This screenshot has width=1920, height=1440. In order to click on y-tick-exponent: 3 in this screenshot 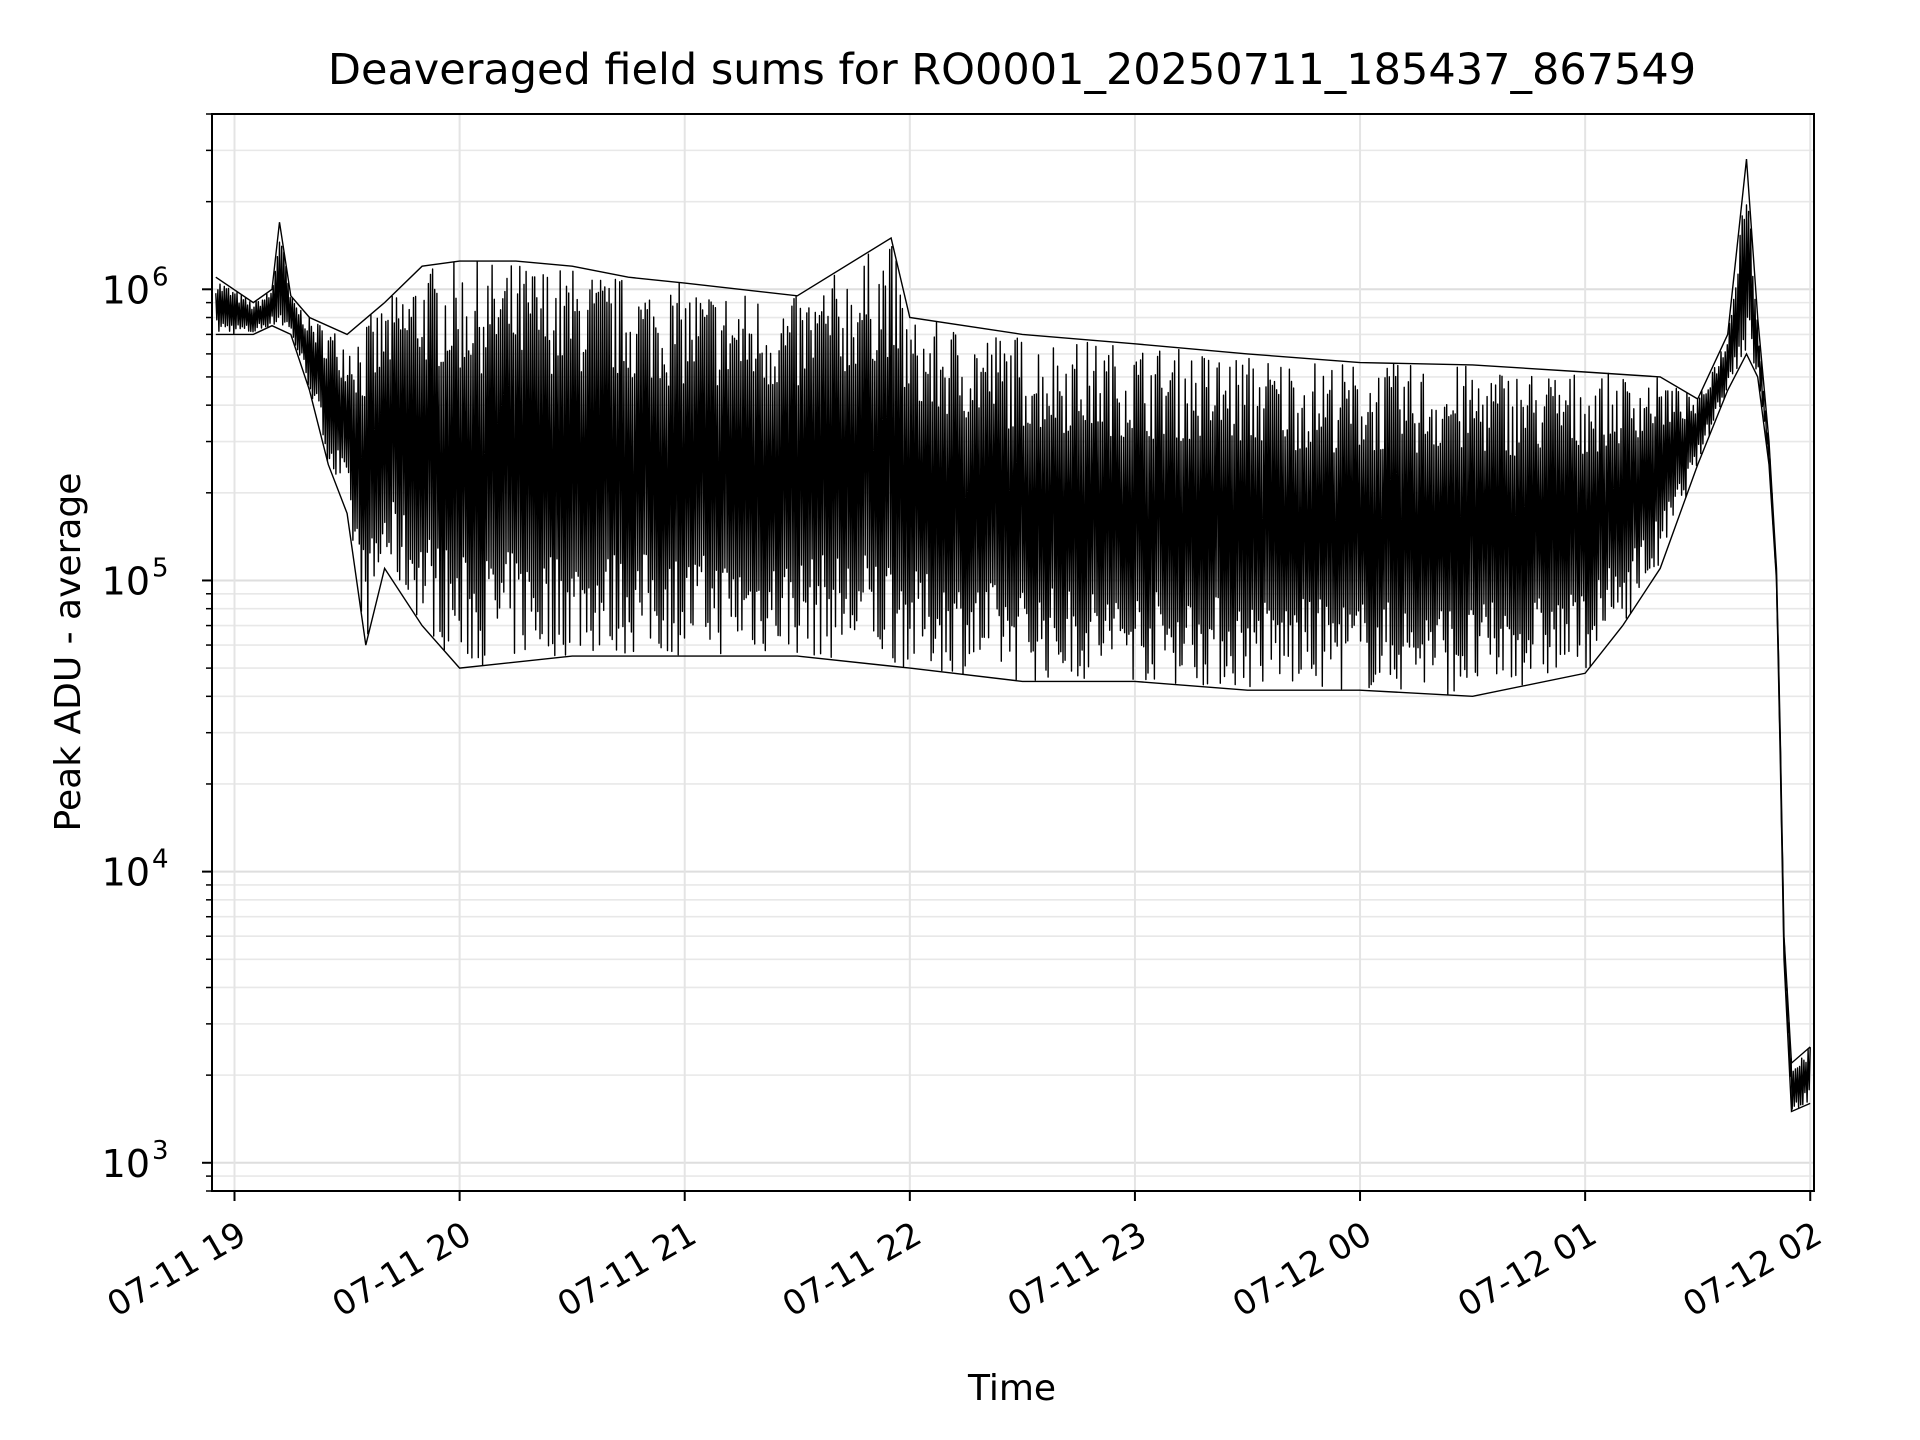, I will do `click(160, 1151)`.